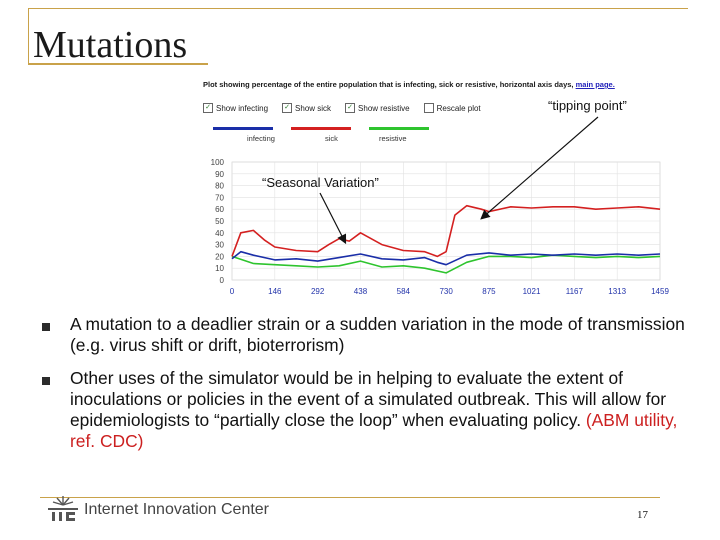 The height and width of the screenshot is (540, 720). I want to click on x-tick-label: 1167, so click(575, 291).